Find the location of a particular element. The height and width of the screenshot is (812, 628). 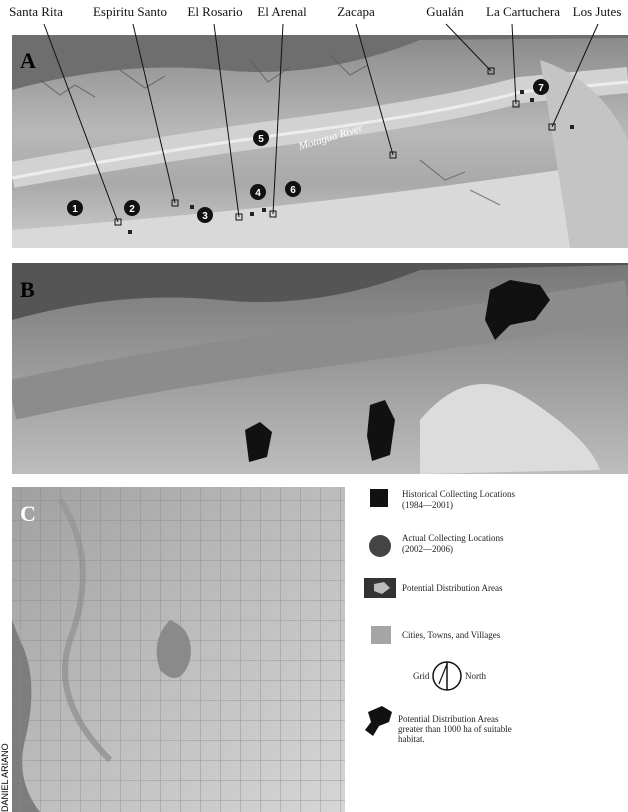

legend-north: North is located at coordinates (475, 676).